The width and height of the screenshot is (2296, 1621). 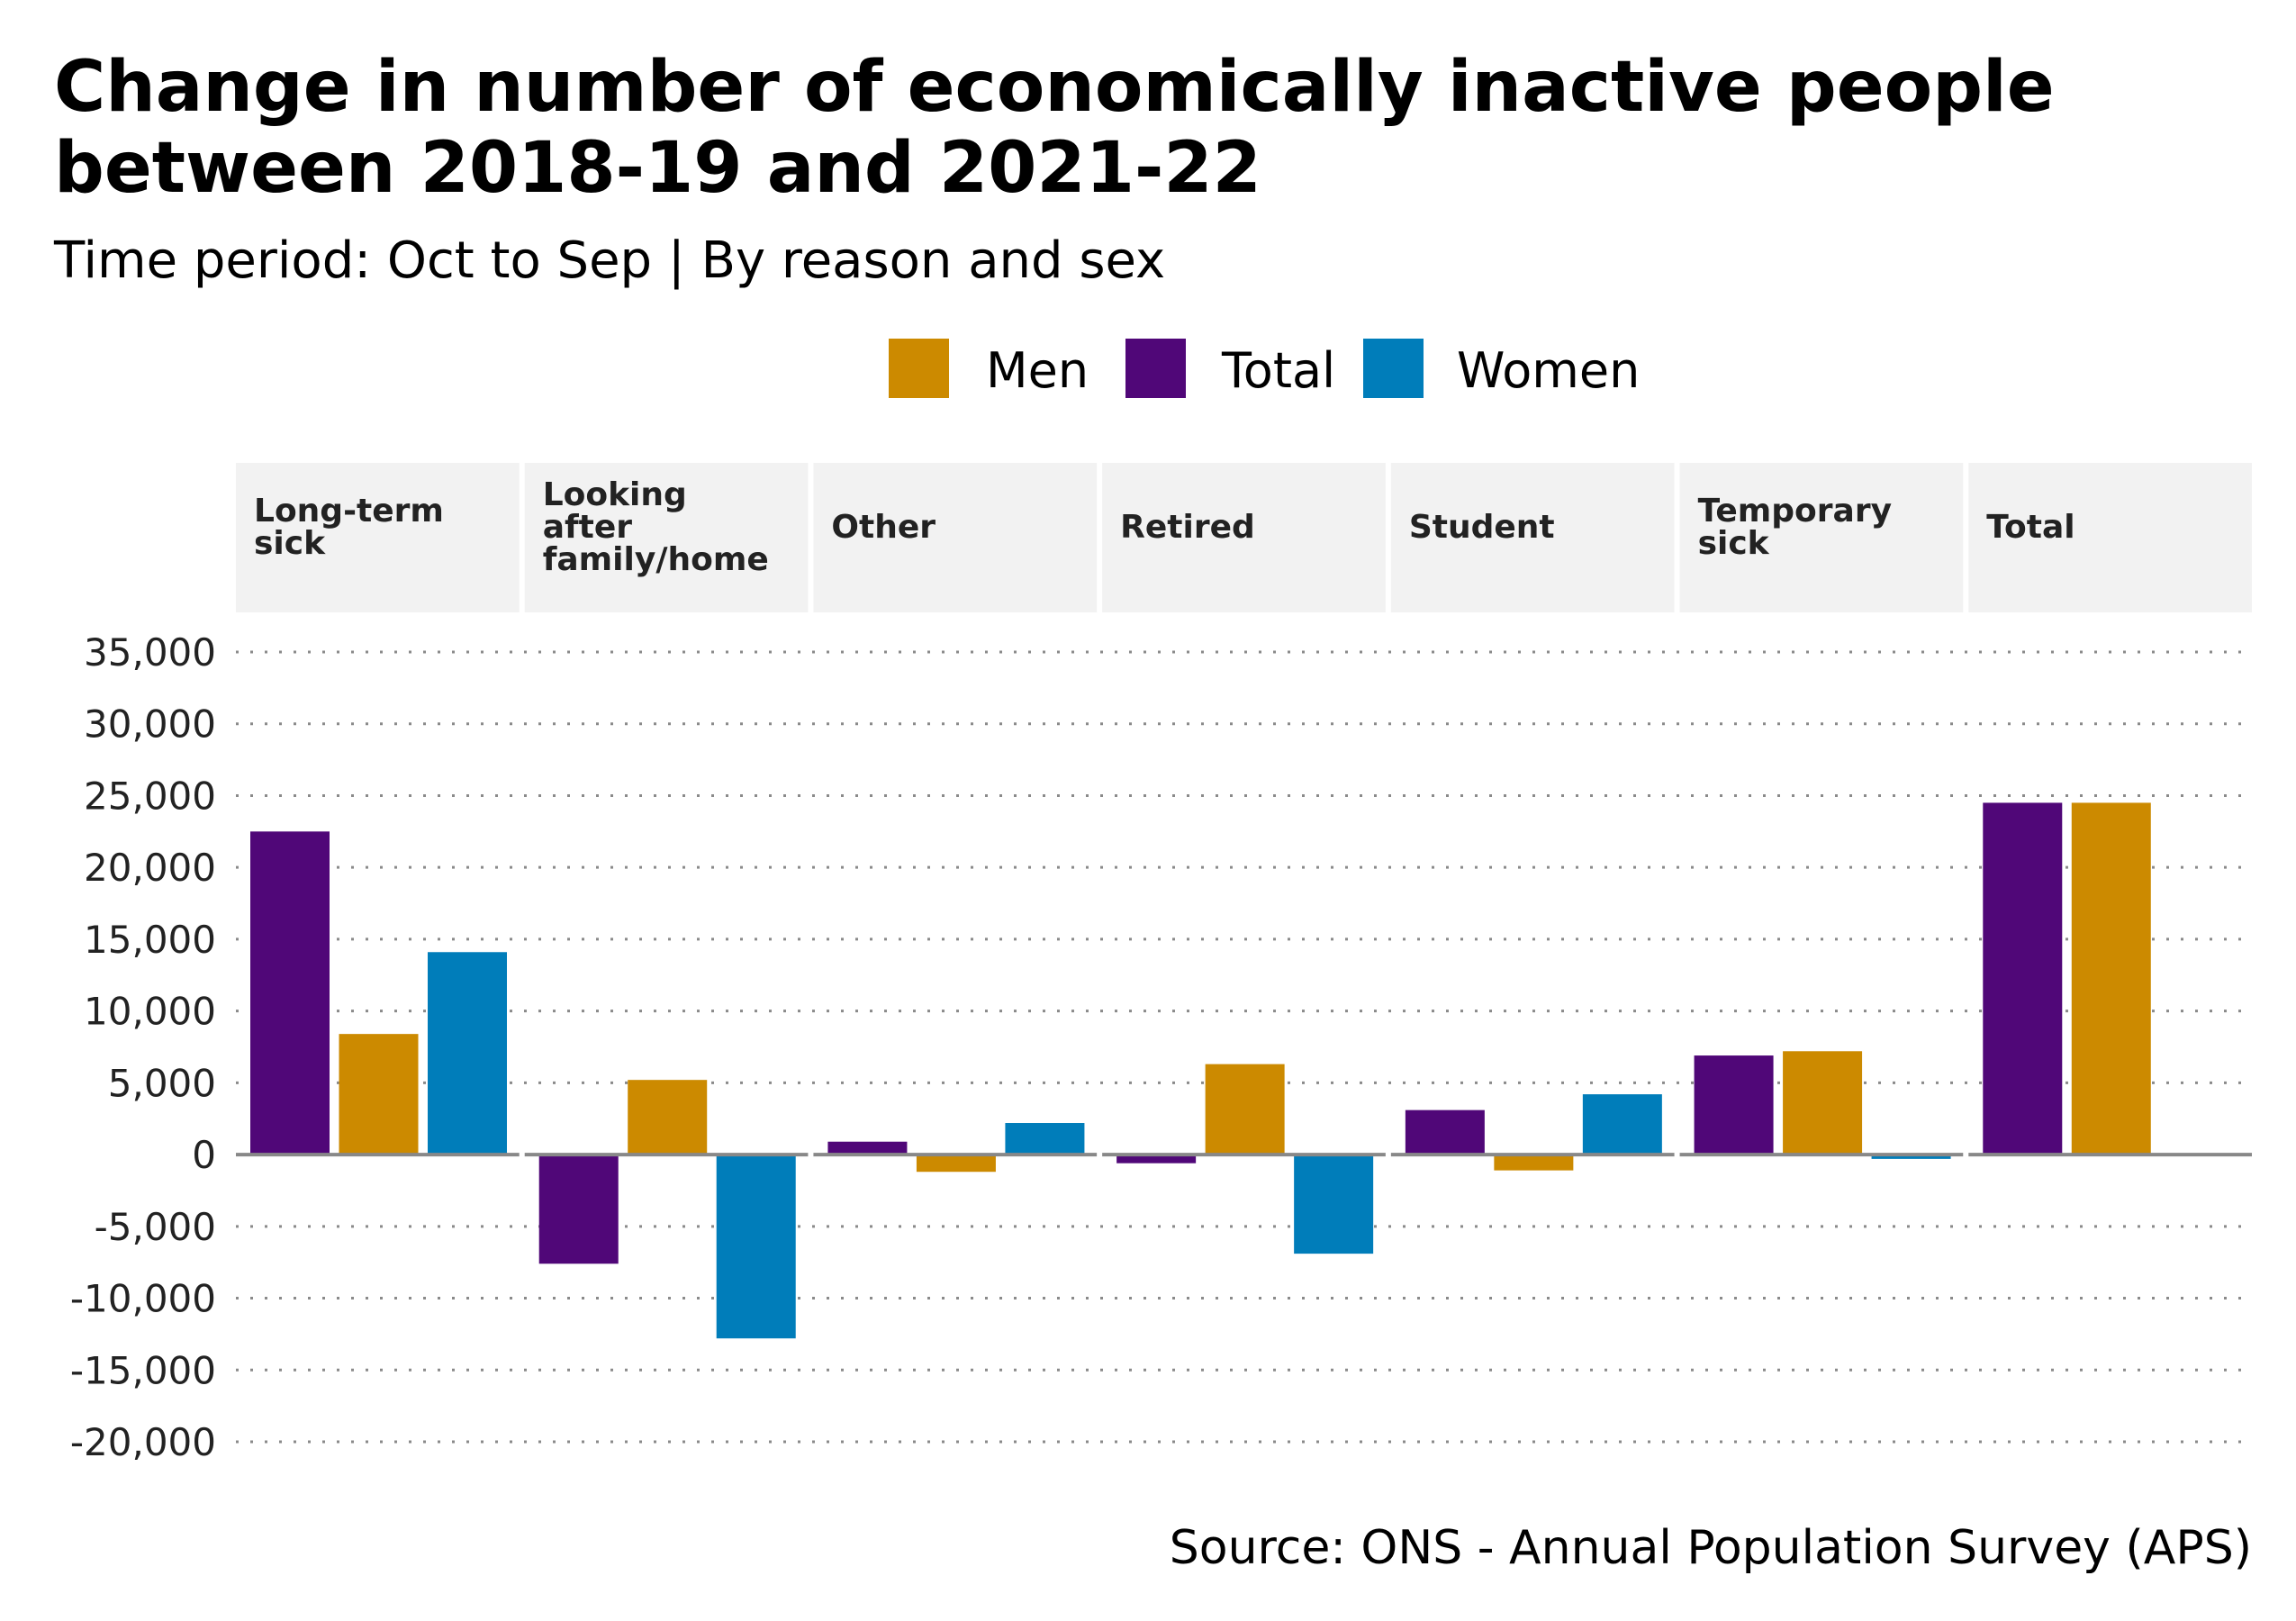 I want to click on facet-label: Retired, so click(x=1187, y=527).